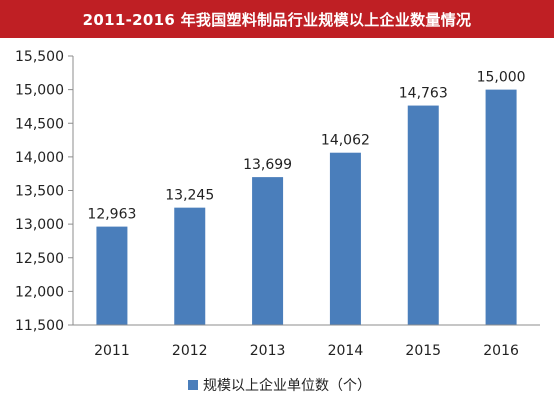 The width and height of the screenshot is (554, 409). I want to click on data-label: 12,963, so click(111, 215).